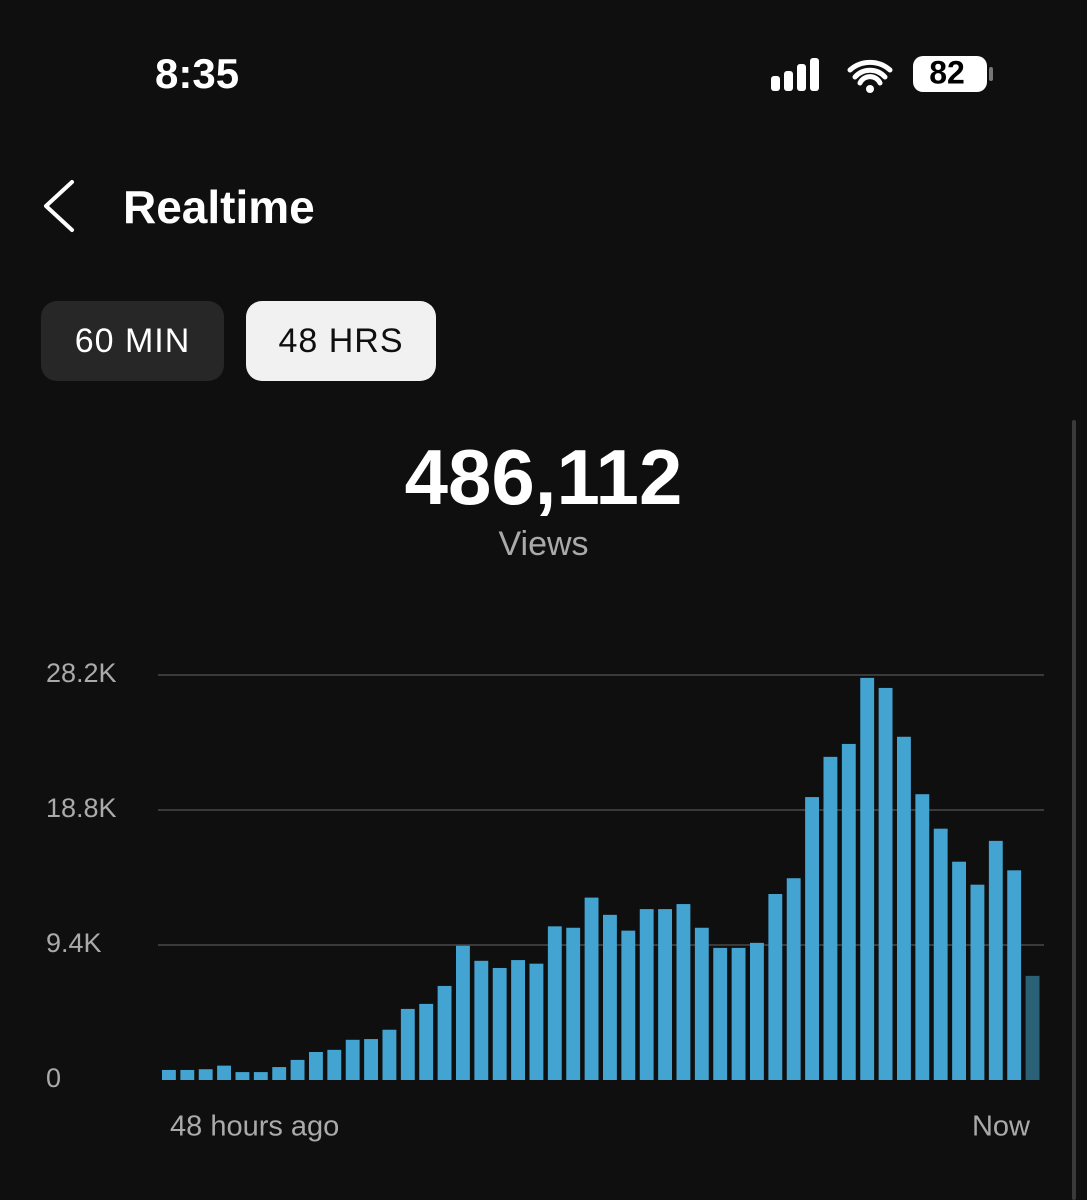 This screenshot has height=1200, width=1087. I want to click on y-tick-label: 28.2K, so click(81, 673).